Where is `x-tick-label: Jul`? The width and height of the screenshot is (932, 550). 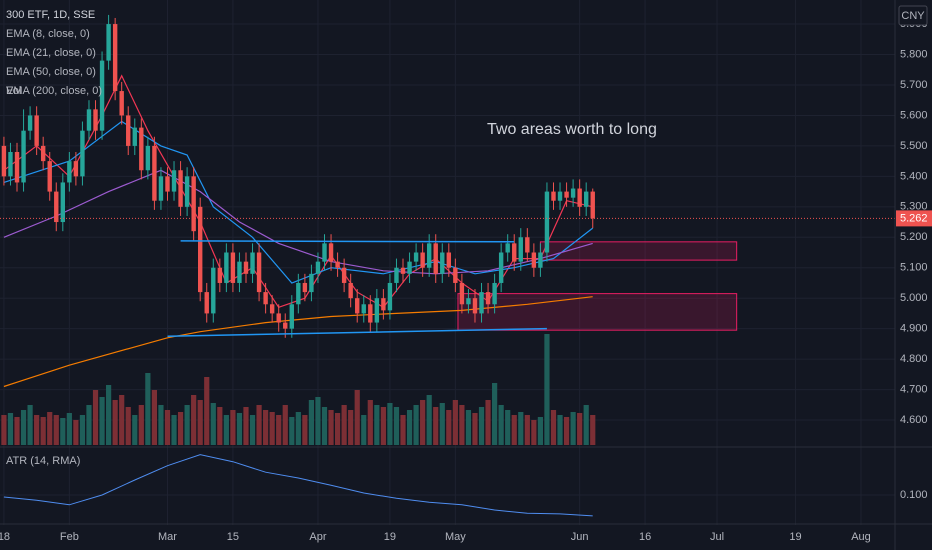 x-tick-label: Jul is located at coordinates (717, 537).